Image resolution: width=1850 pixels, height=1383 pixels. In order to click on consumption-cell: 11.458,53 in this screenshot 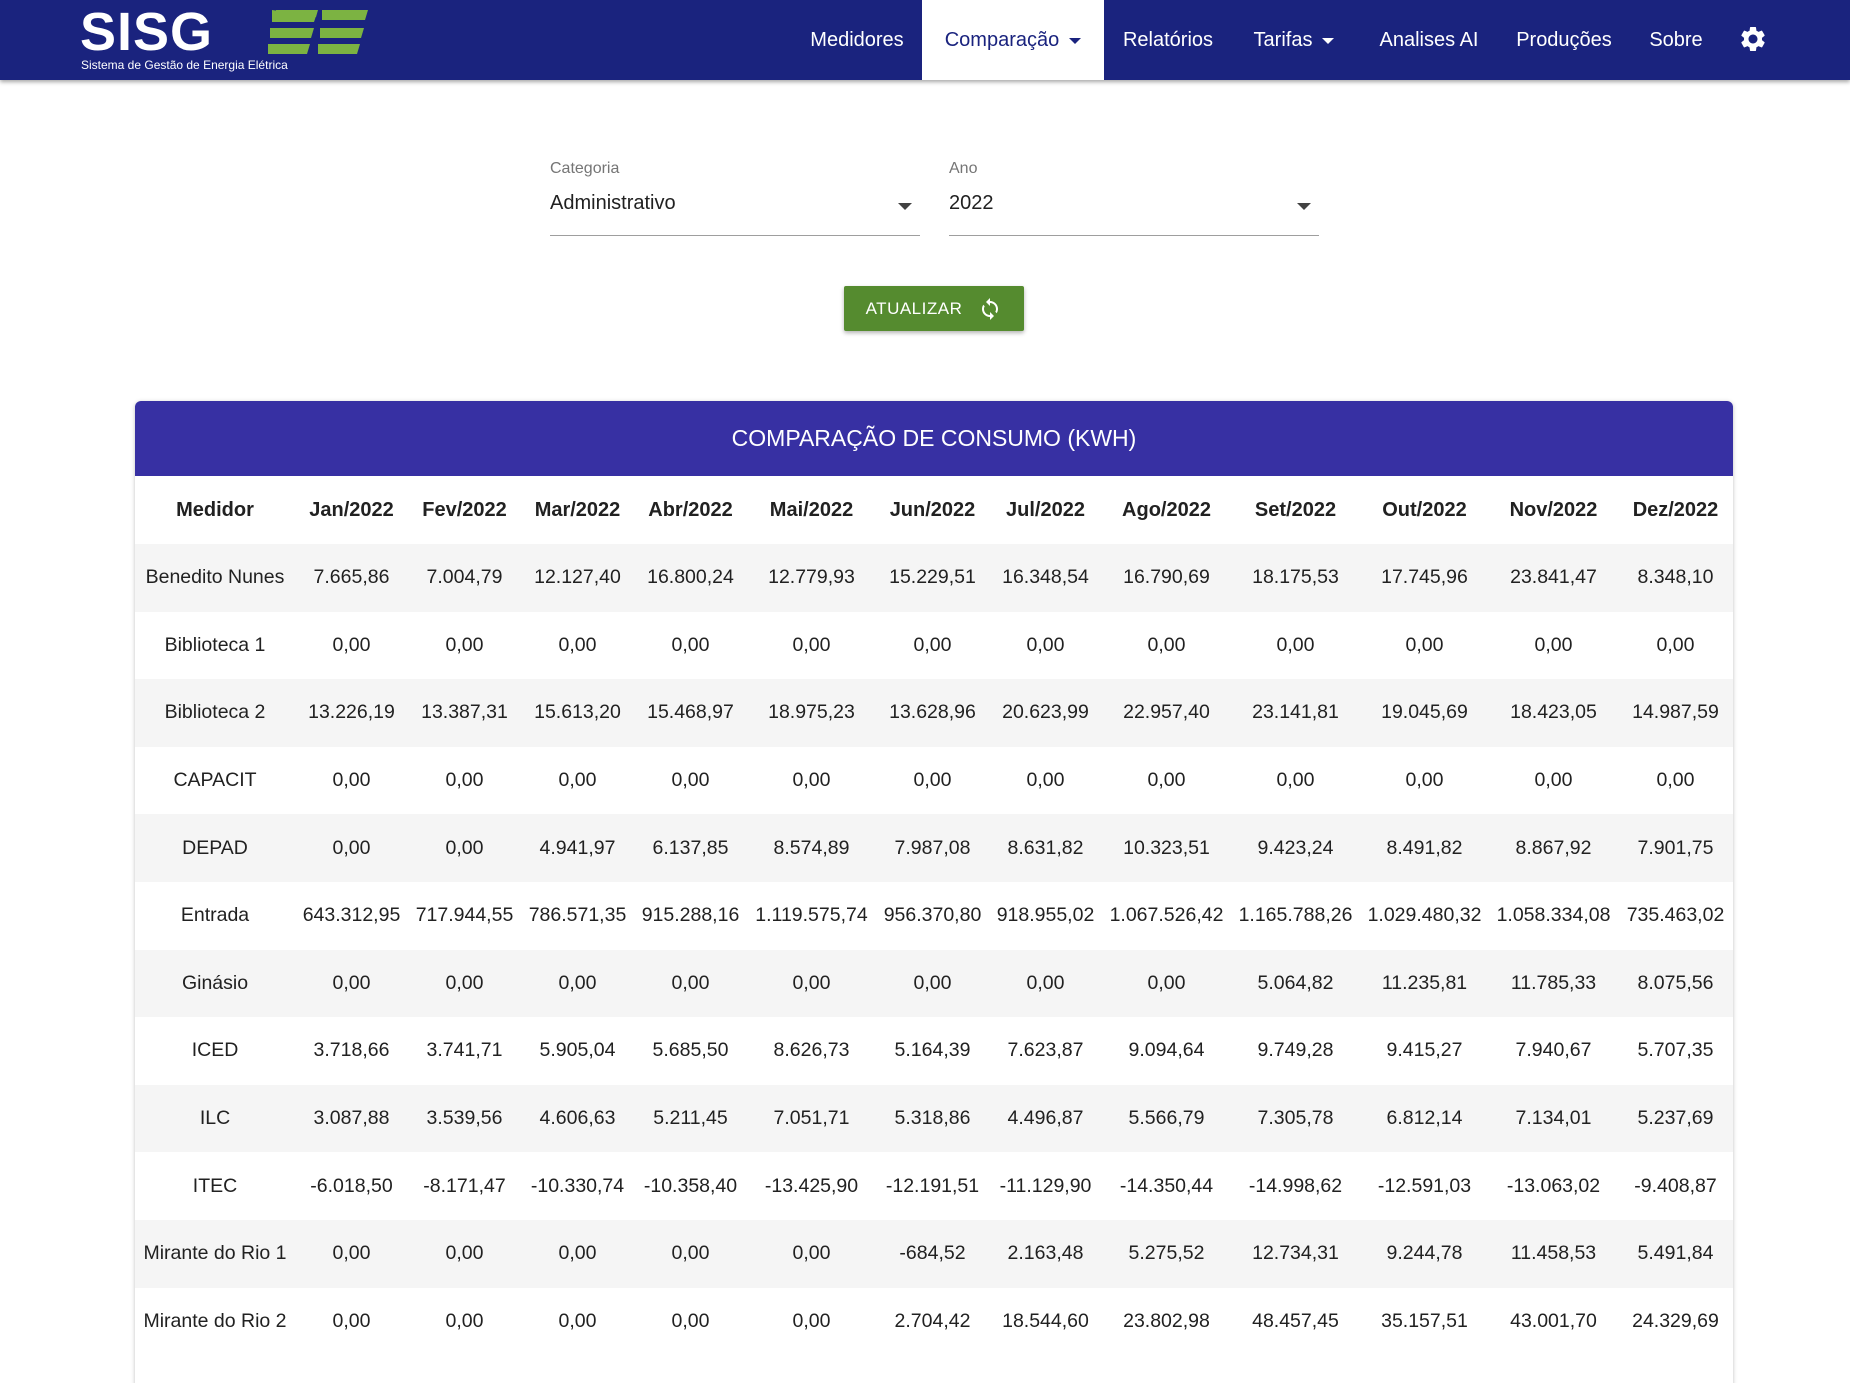, I will do `click(1553, 1253)`.